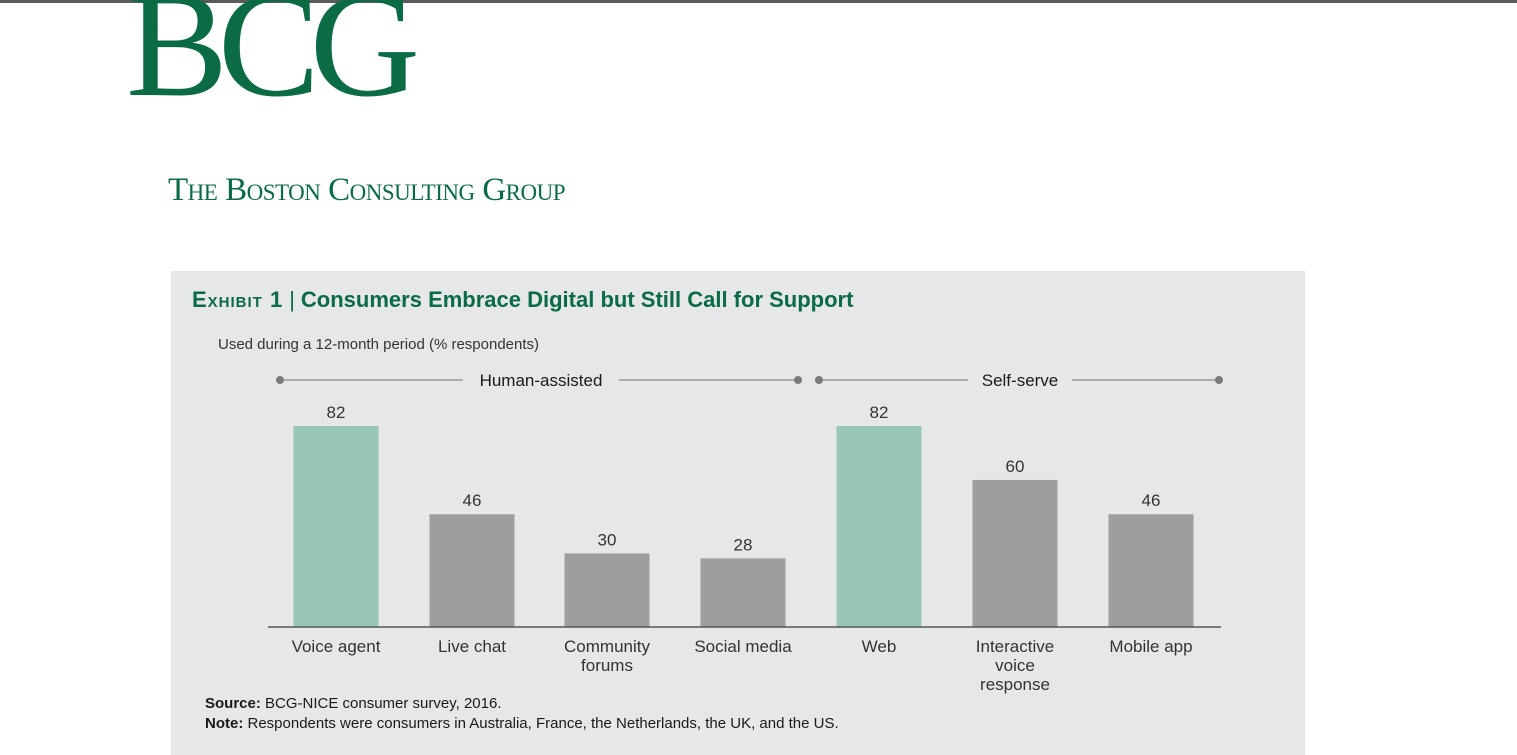 The image size is (1517, 755). I want to click on category-label: Social media, so click(743, 646).